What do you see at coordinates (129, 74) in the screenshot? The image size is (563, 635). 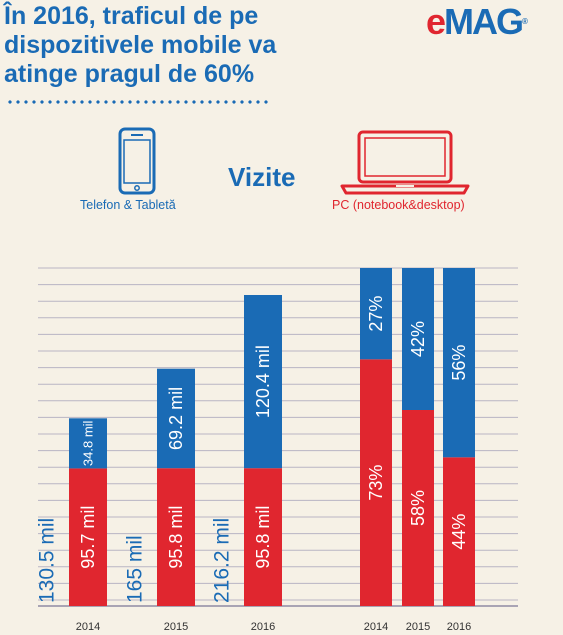 I see `title-line-3: atinge pragul de 60%` at bounding box center [129, 74].